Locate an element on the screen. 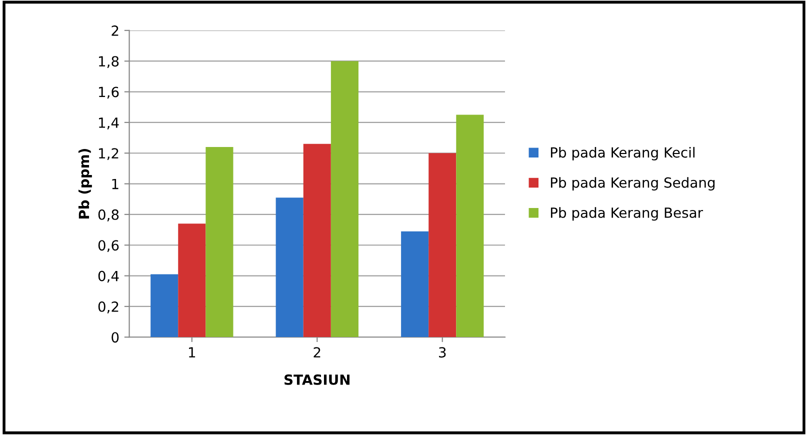 The height and width of the screenshot is (435, 808). y-tick-label: 1 is located at coordinates (115, 184).